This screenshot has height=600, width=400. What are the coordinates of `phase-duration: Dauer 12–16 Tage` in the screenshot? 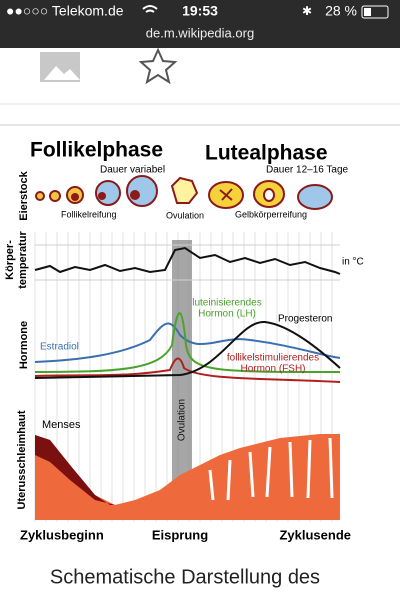 It's located at (307, 170).